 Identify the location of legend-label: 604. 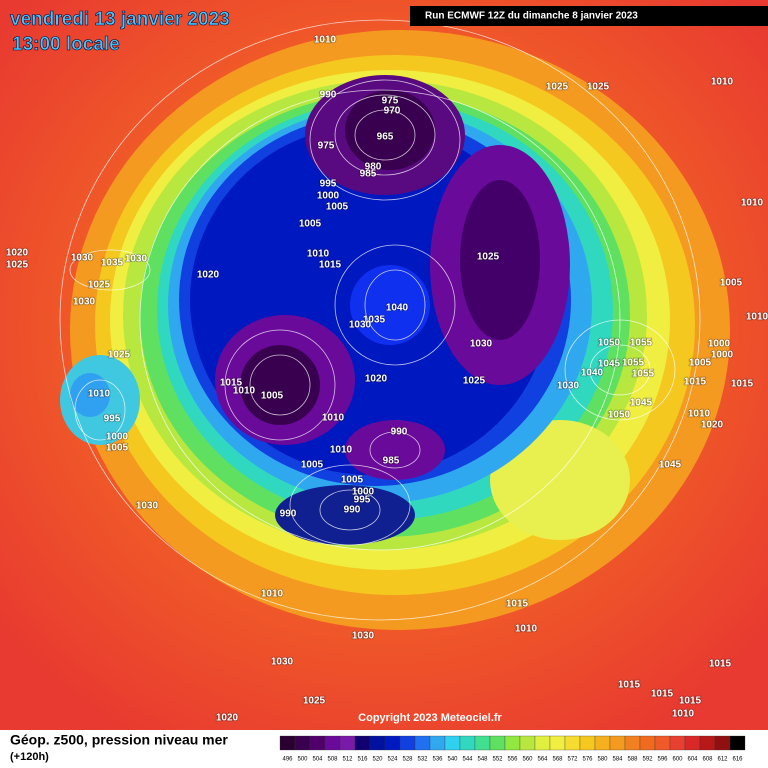
(692, 760).